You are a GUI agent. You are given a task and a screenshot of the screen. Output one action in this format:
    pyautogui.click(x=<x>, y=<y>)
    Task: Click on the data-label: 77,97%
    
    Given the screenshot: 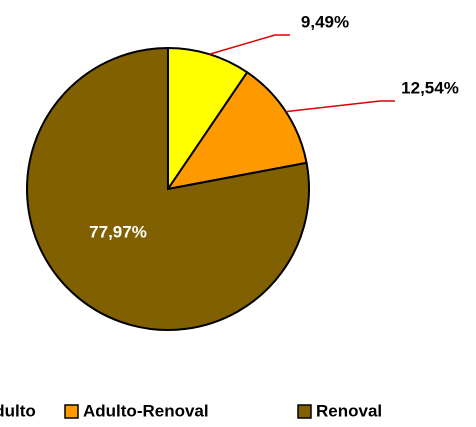 What is the action you would take?
    pyautogui.click(x=118, y=231)
    